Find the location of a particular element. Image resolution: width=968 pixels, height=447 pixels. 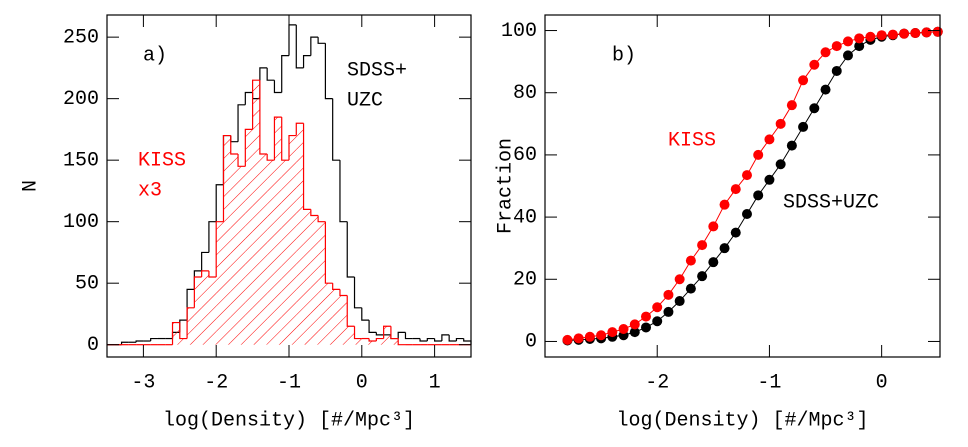

x-tick-label: 1 is located at coordinates (435, 382).